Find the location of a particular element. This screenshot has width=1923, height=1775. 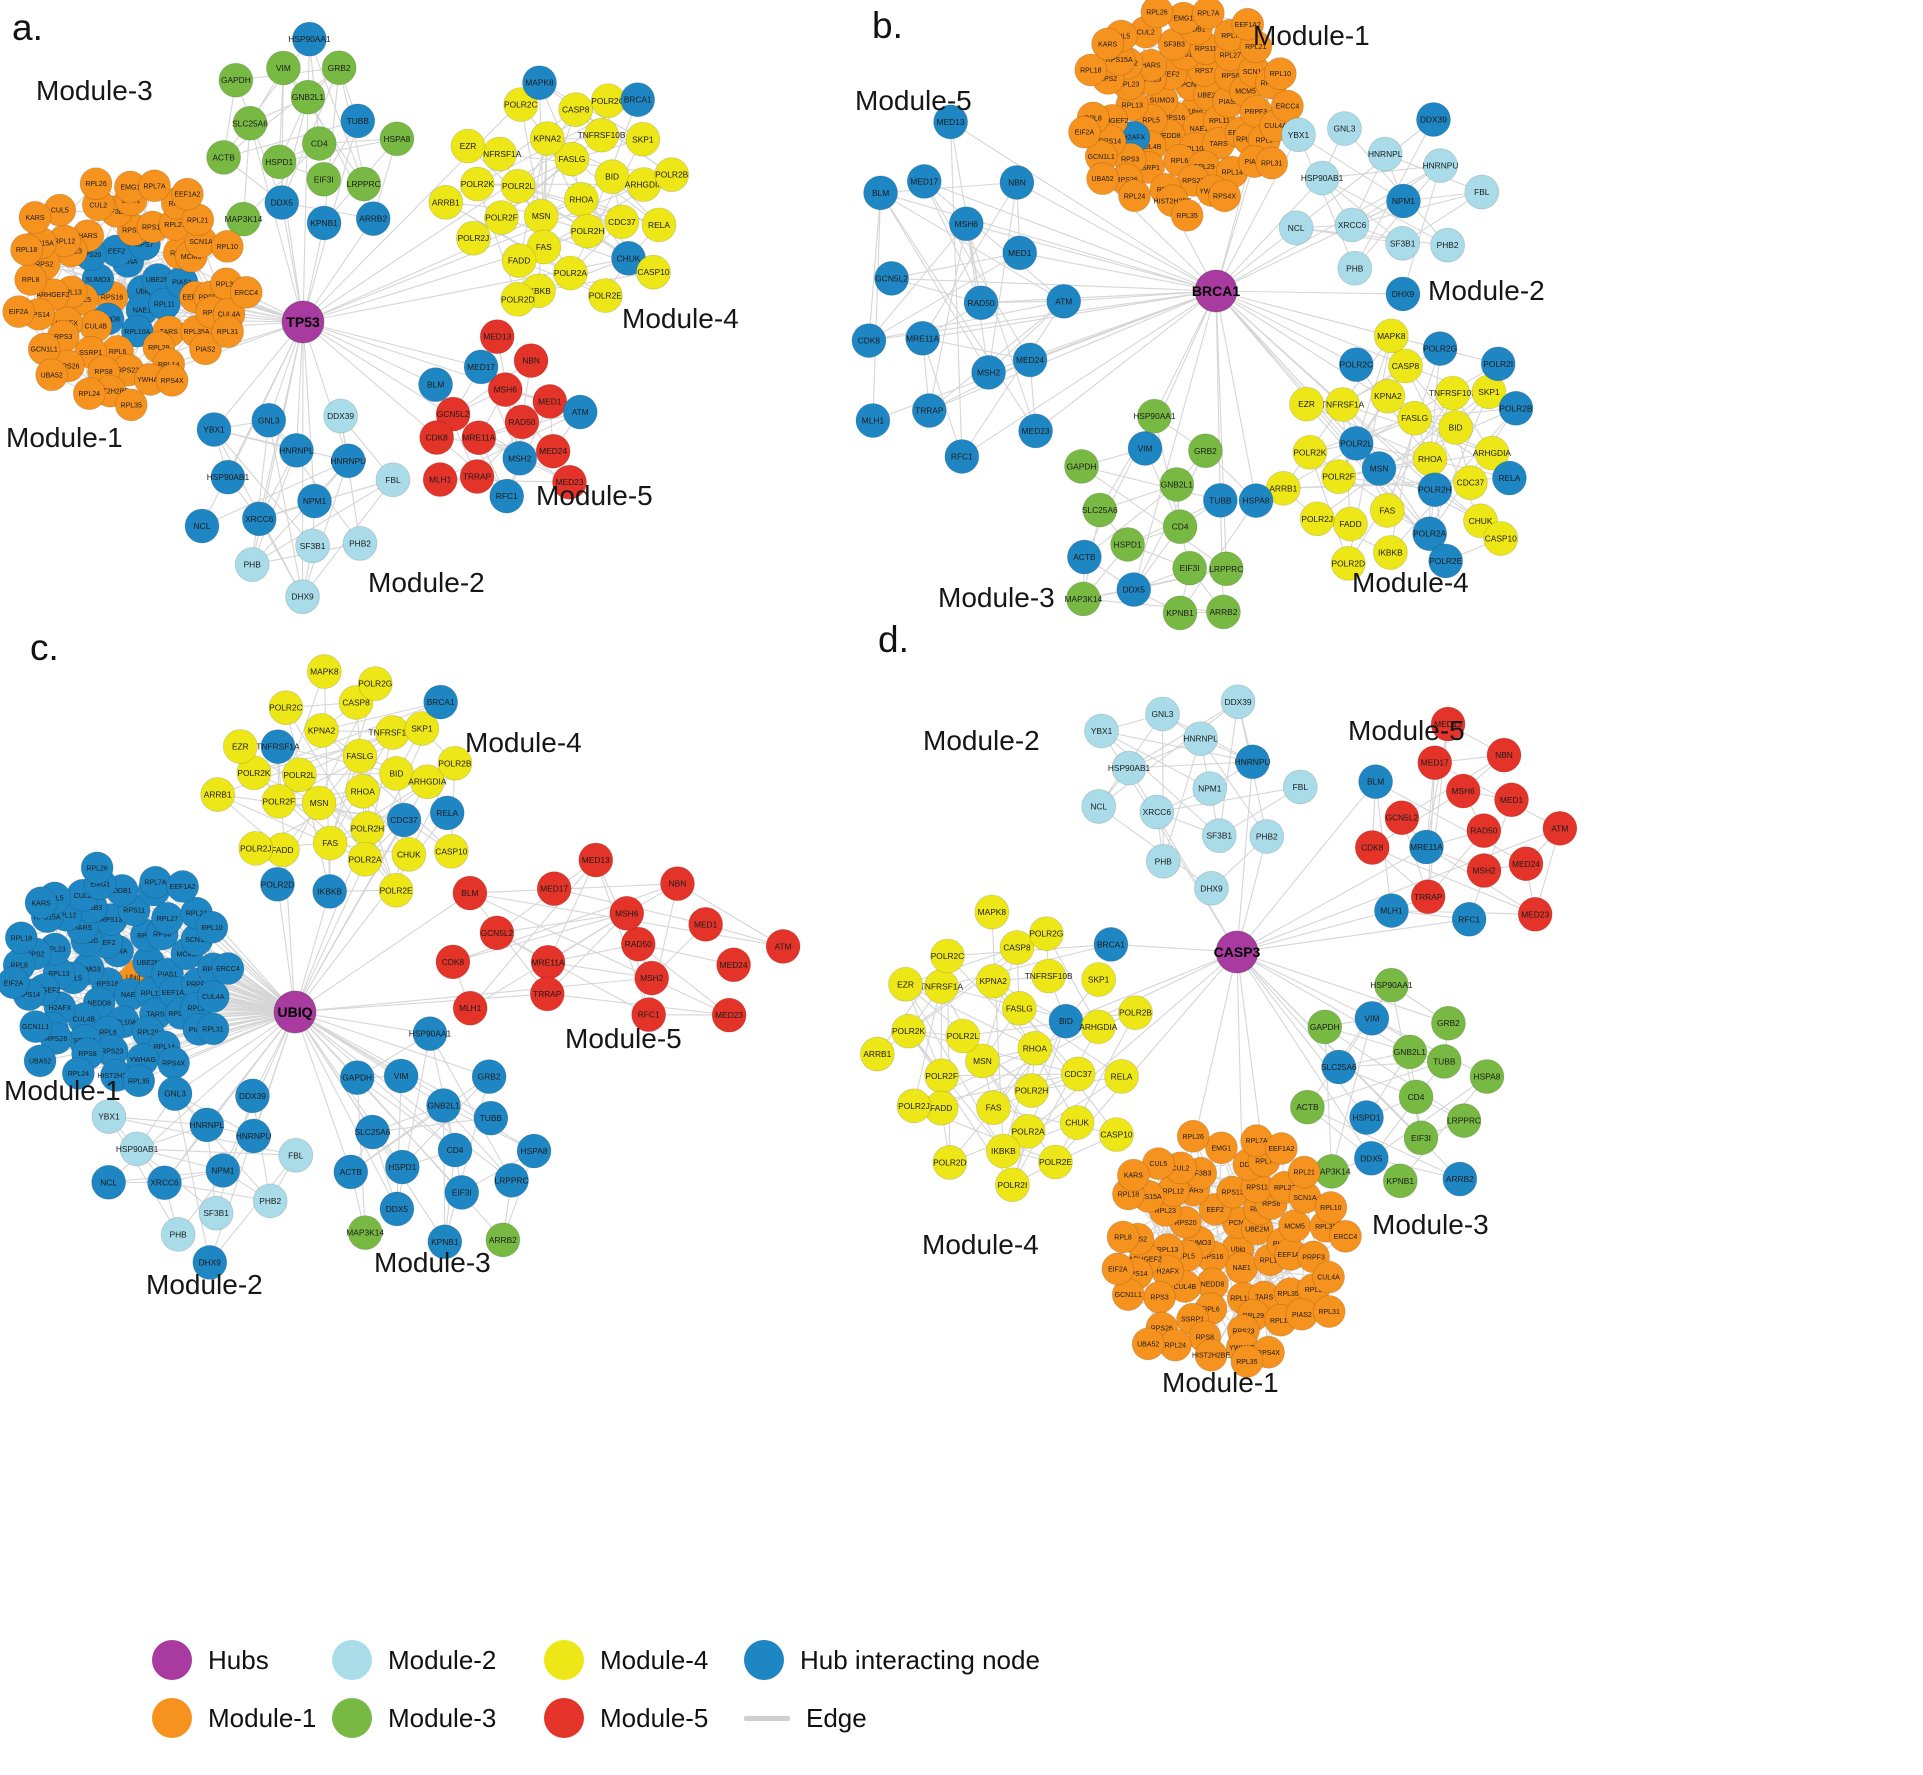

panel-3-module-1-label: Module-1 is located at coordinates (1220, 1382).